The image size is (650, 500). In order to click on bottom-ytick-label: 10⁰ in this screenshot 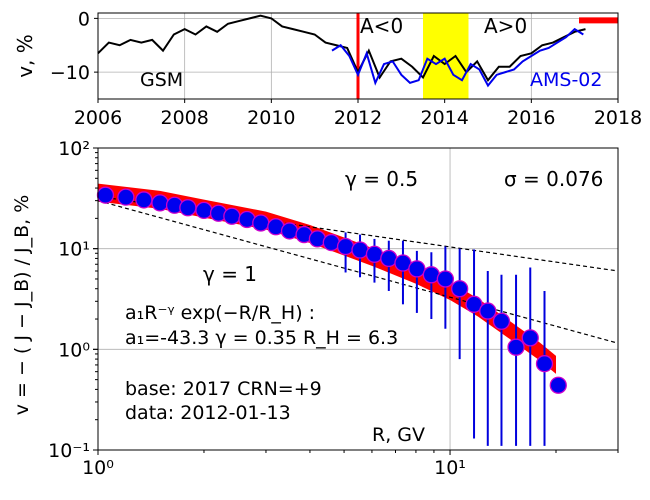, I will do `click(74, 350)`.